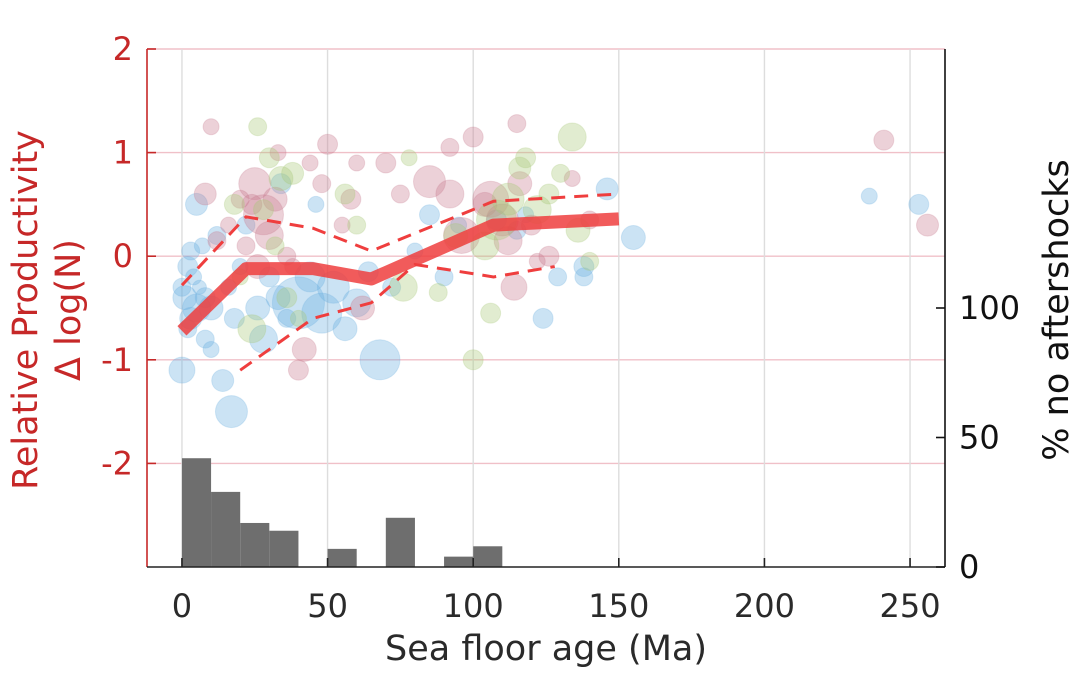  I want to click on y-tick-label: -1, so click(117, 360).